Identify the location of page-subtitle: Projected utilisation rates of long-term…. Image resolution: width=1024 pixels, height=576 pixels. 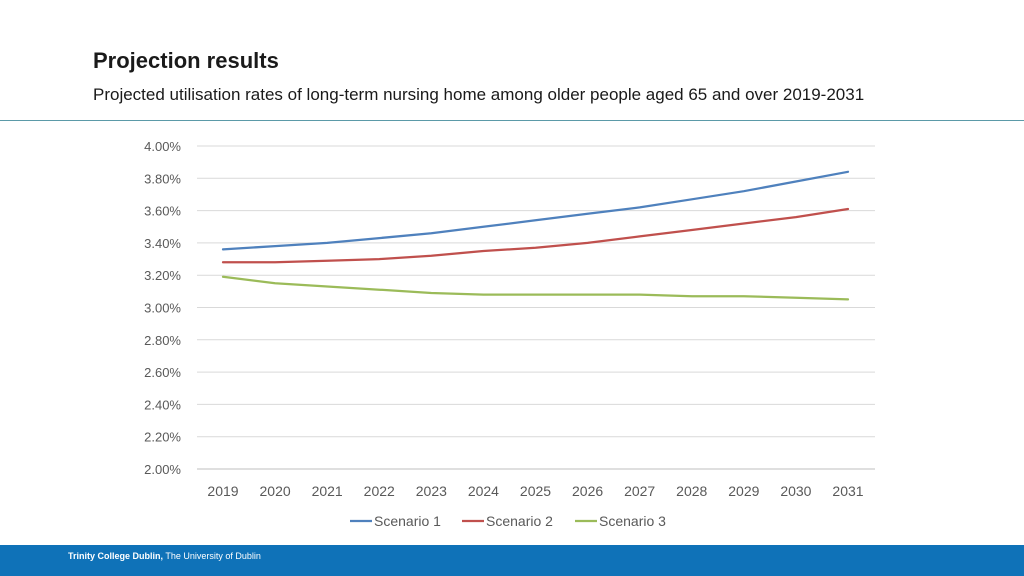
(479, 94).